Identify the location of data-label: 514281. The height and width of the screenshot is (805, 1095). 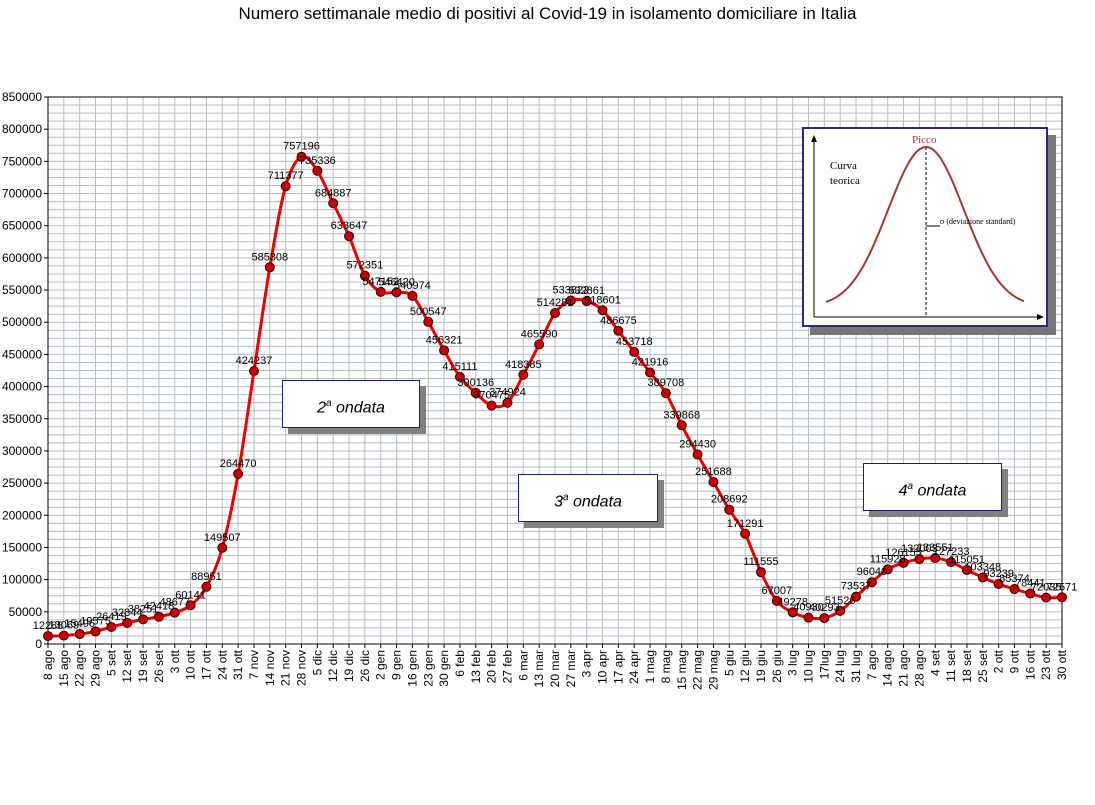
(555, 303).